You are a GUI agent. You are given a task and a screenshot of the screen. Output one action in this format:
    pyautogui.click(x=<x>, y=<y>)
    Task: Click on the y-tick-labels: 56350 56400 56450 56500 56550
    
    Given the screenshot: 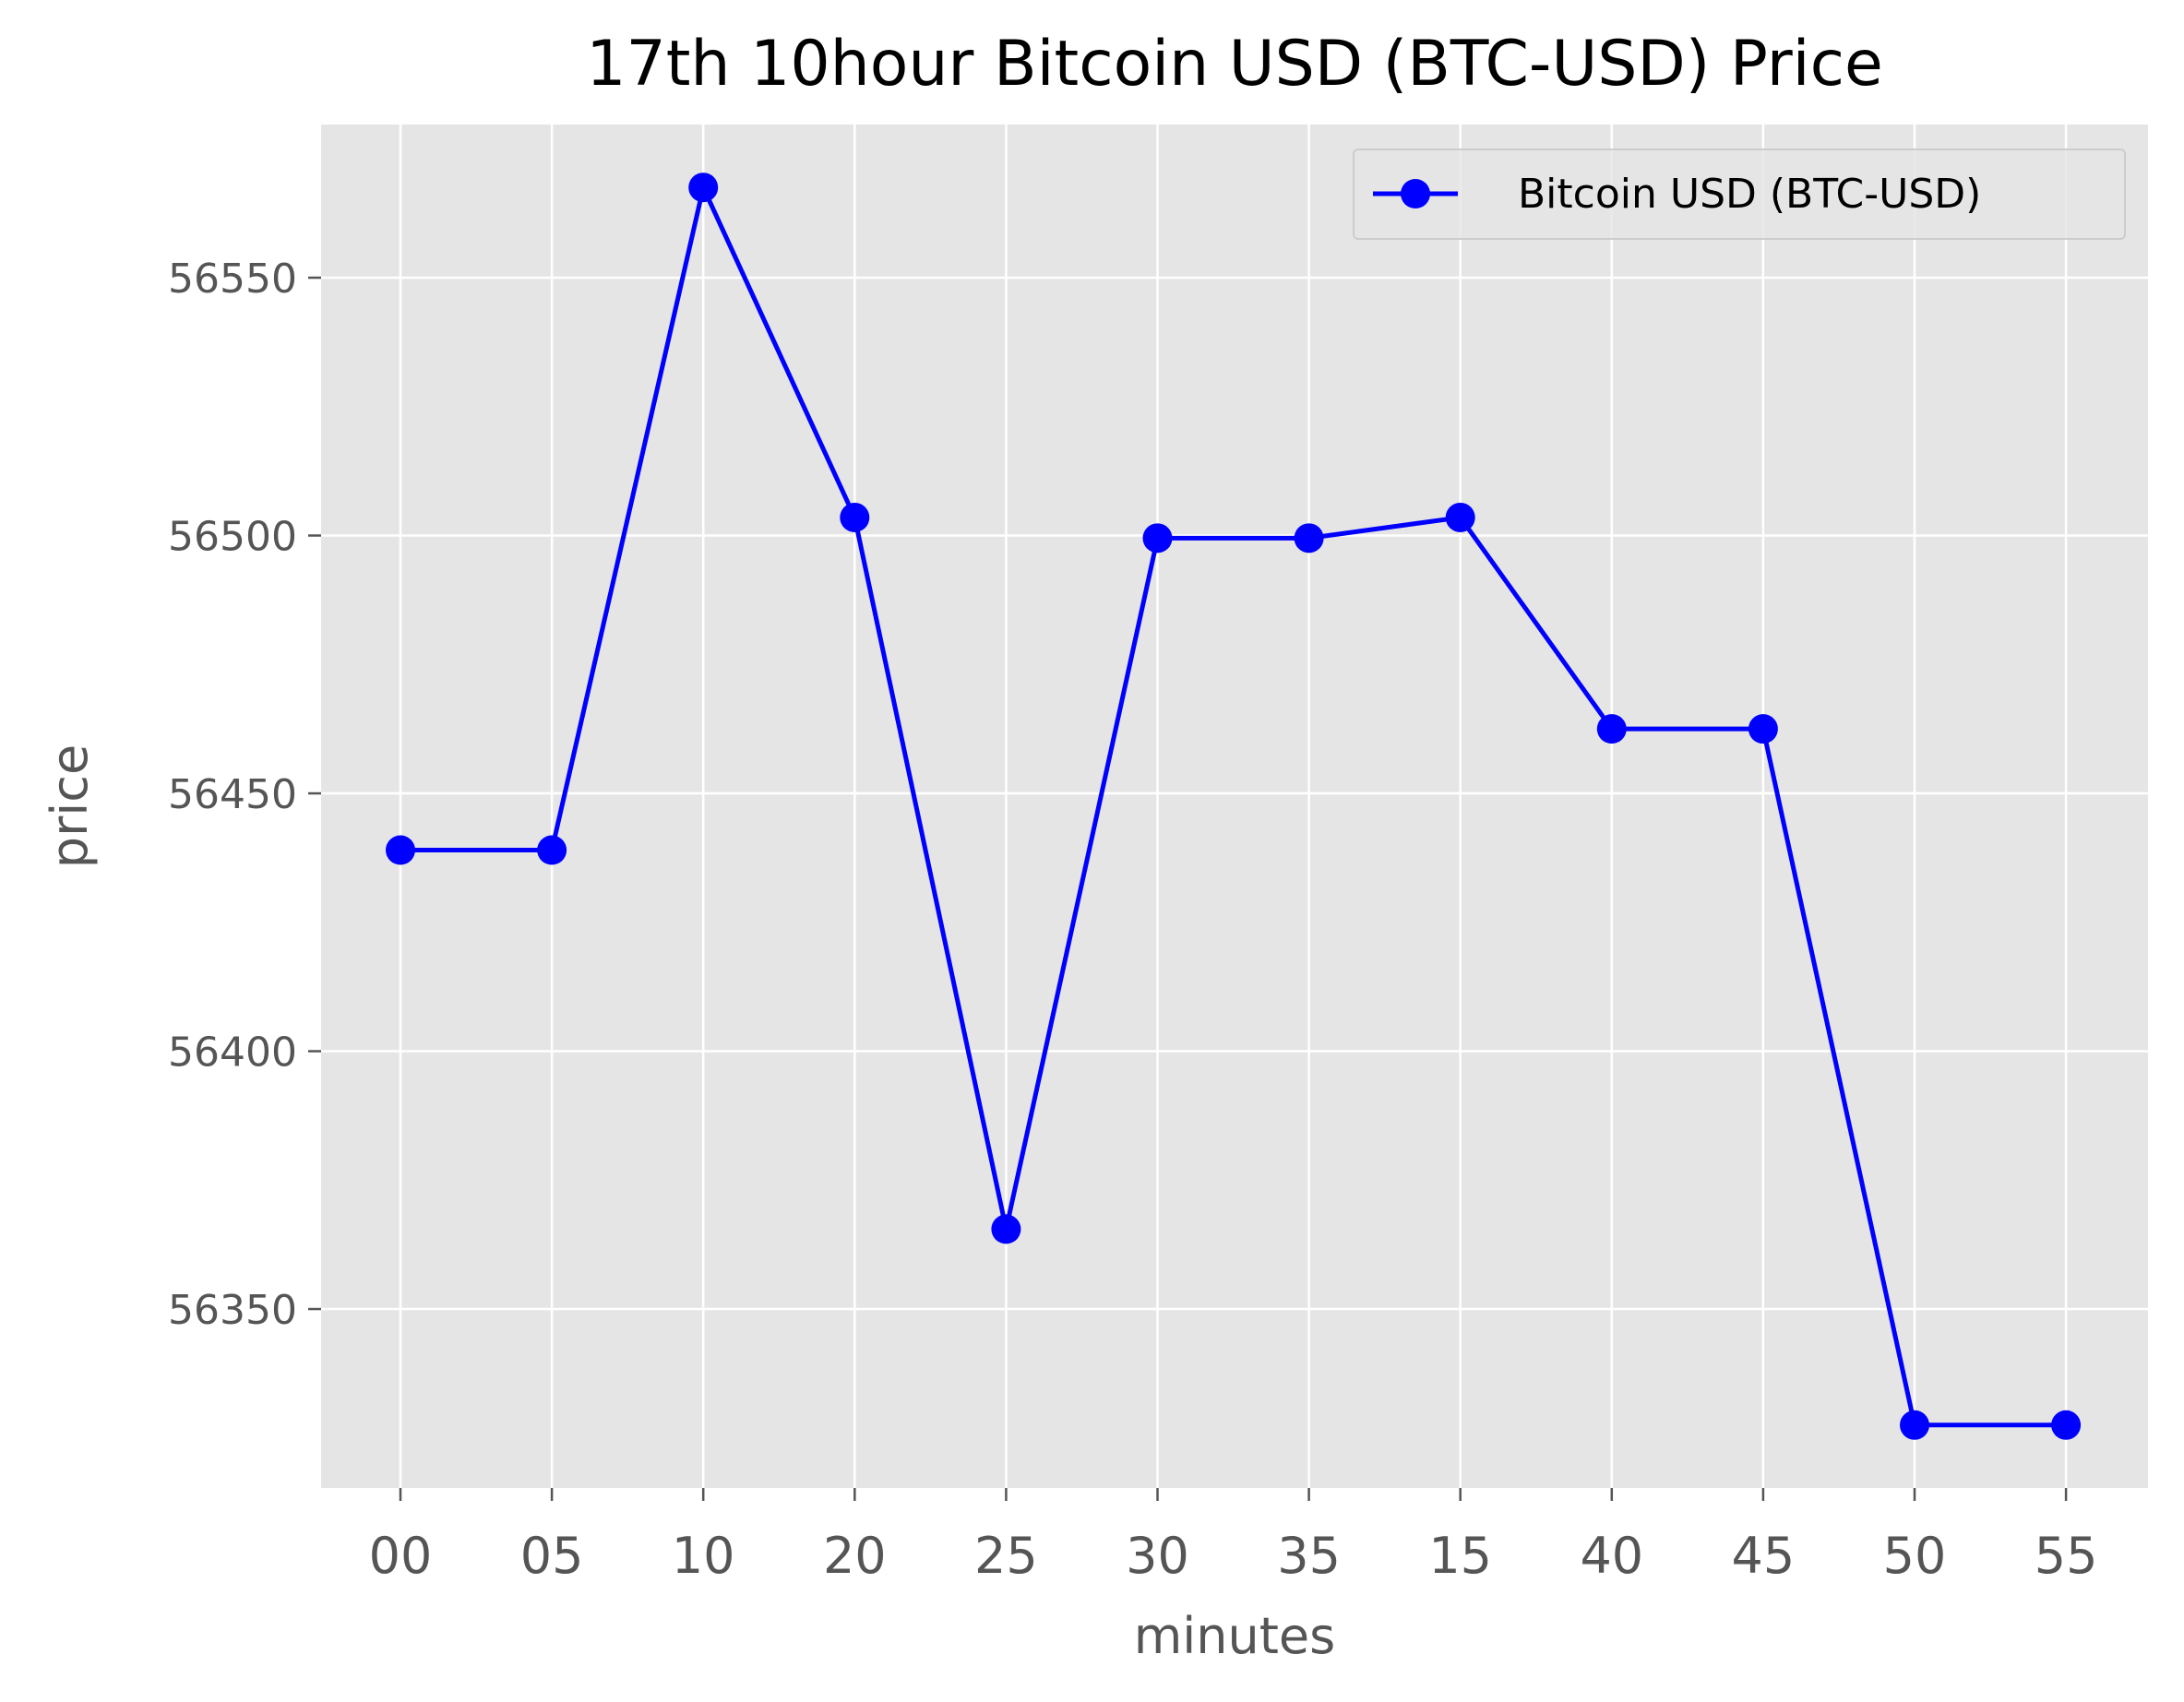 What is the action you would take?
    pyautogui.click(x=232, y=795)
    